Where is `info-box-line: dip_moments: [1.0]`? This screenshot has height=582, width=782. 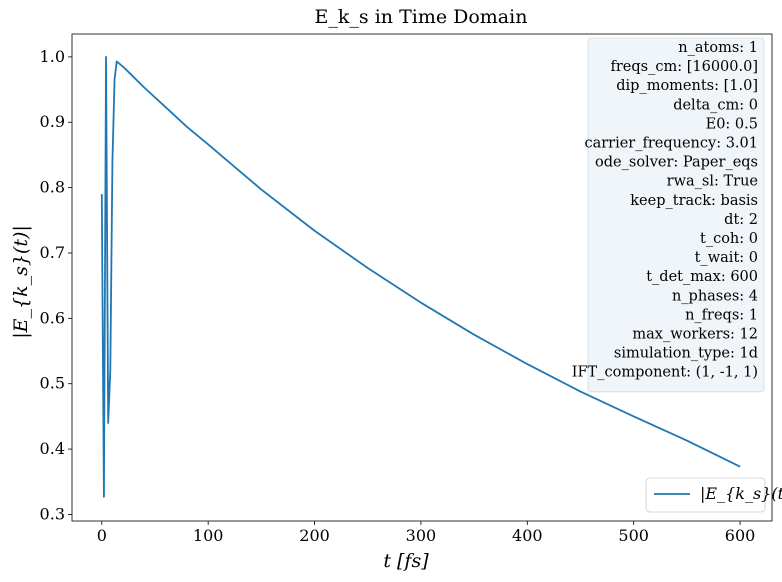 info-box-line: dip_moments: [1.0] is located at coordinates (687, 86).